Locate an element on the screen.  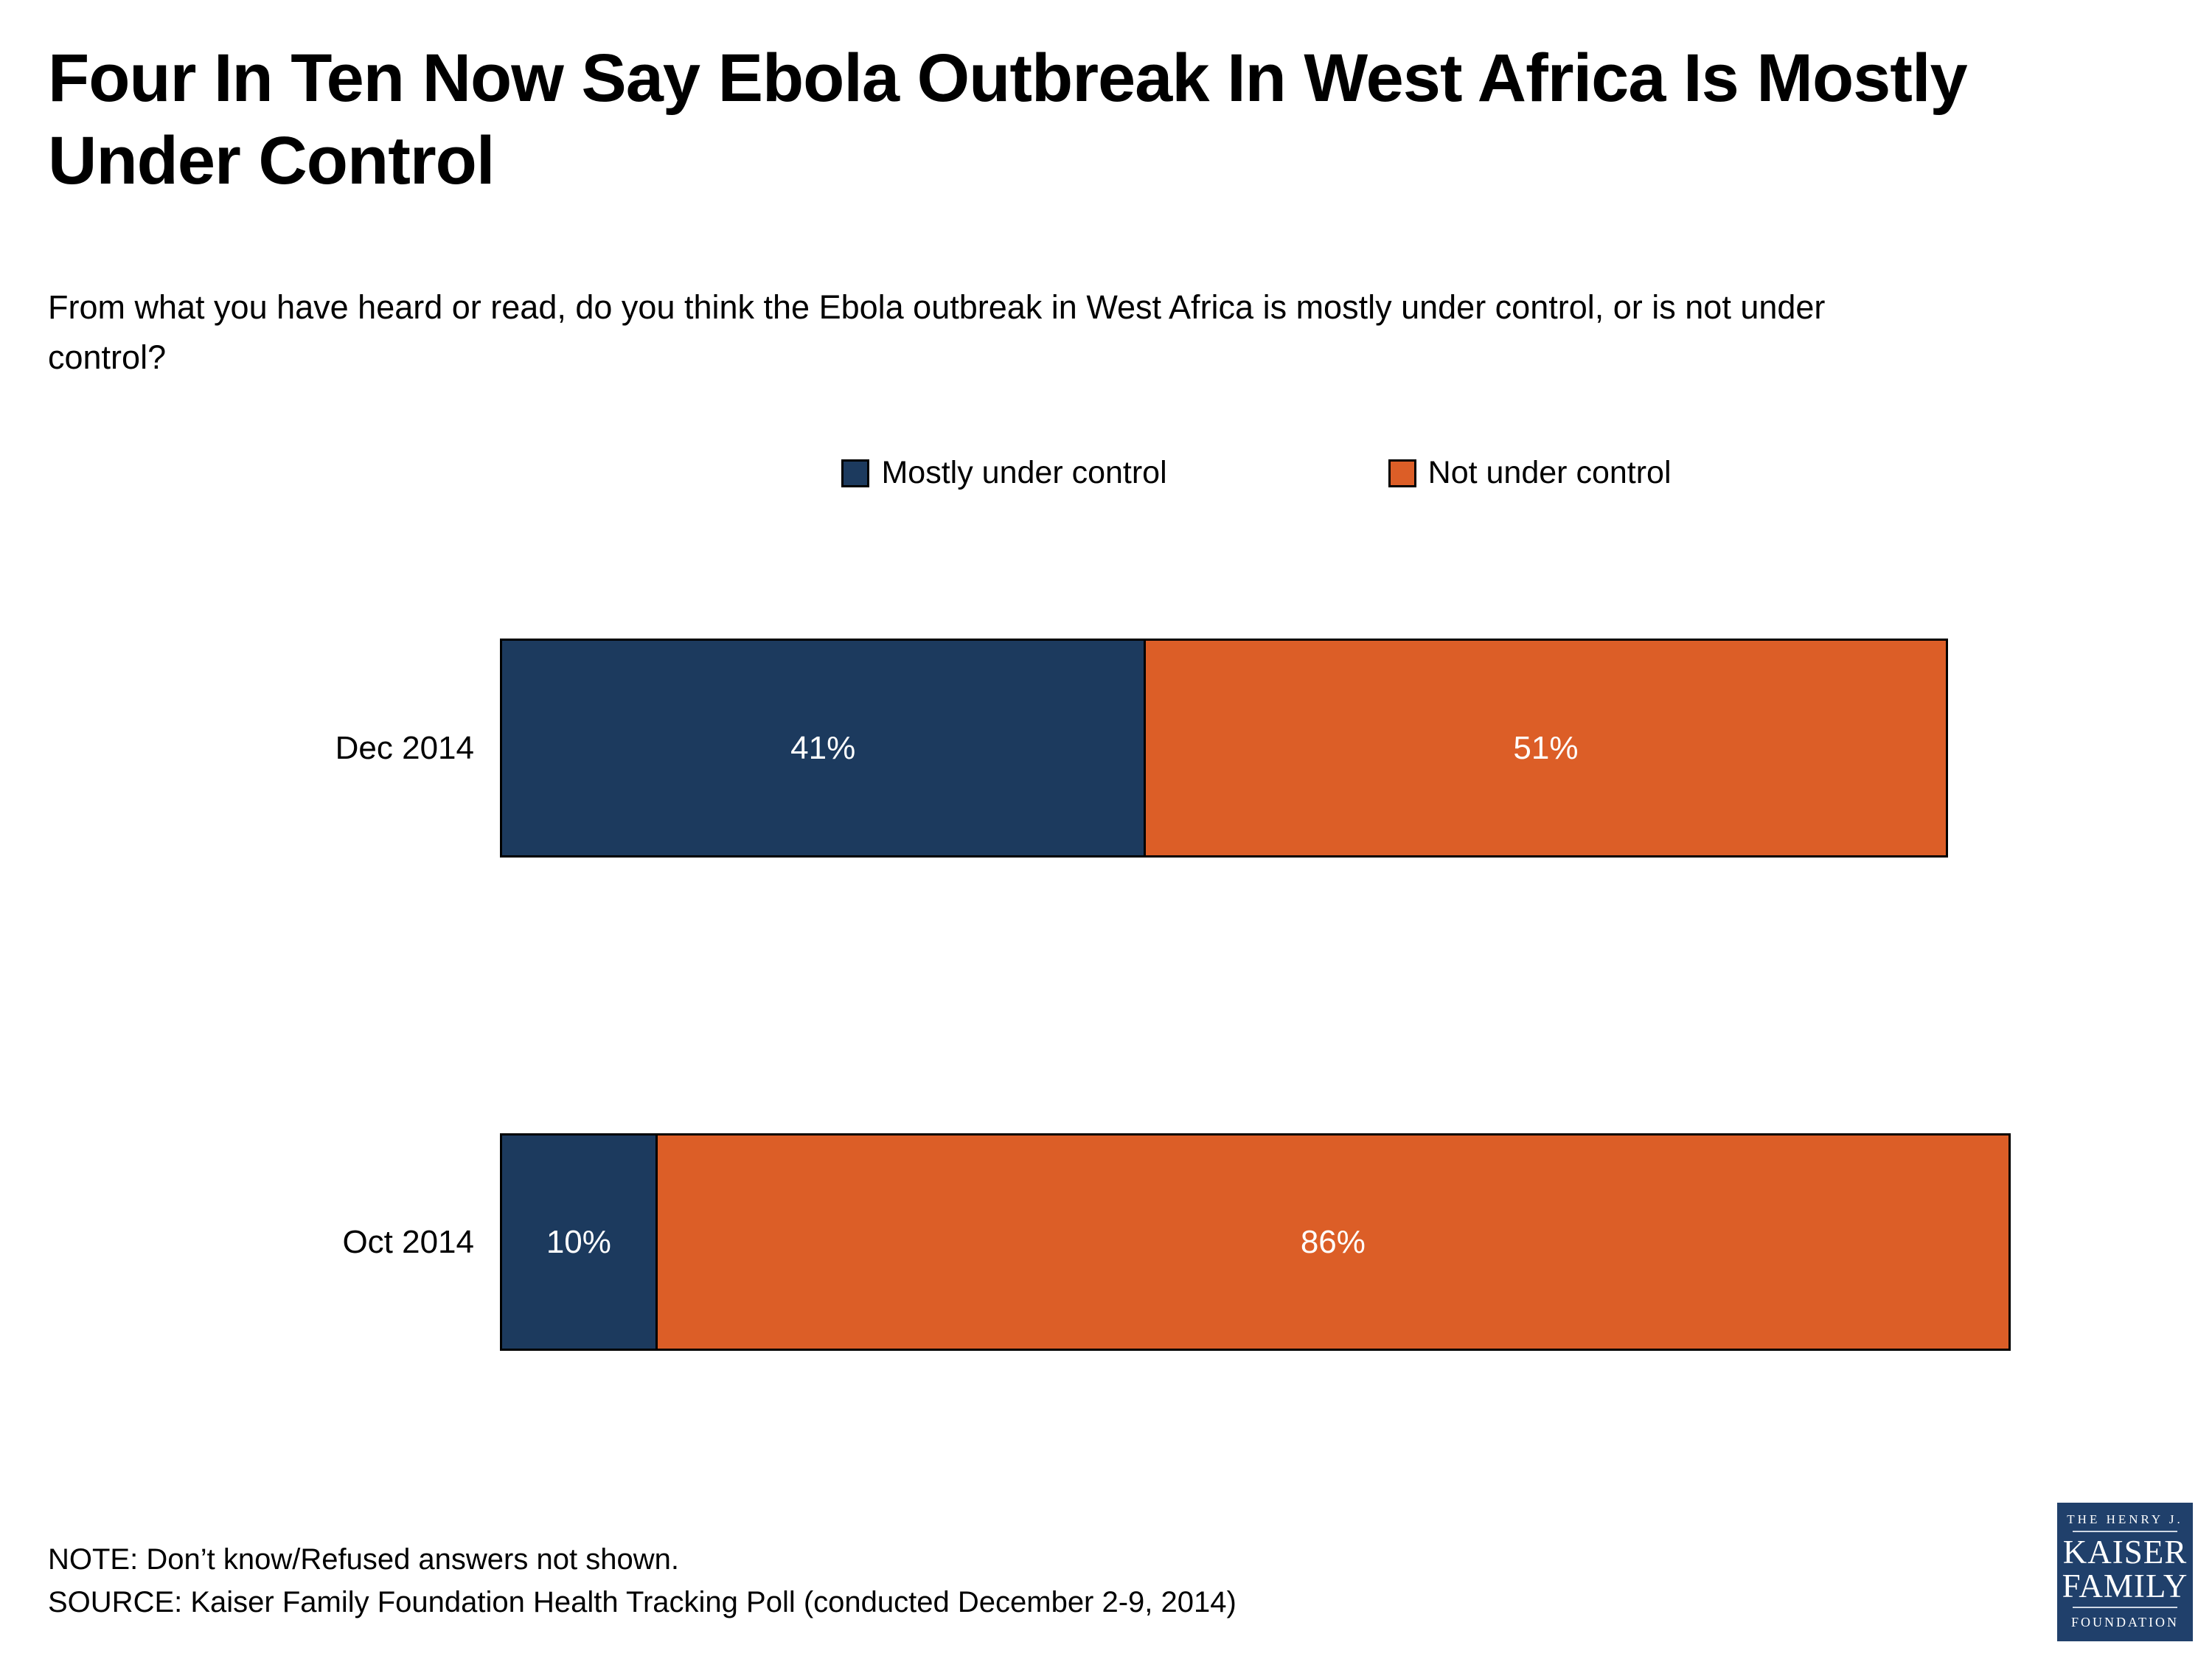
logo-line-kaiser: KAISER is located at coordinates (2125, 1552).